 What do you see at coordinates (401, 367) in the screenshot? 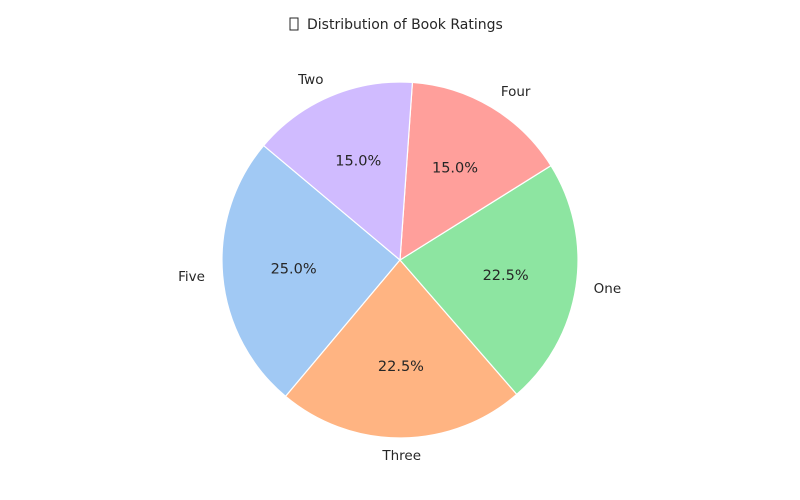
I see `pie-percent-three: 22.5%` at bounding box center [401, 367].